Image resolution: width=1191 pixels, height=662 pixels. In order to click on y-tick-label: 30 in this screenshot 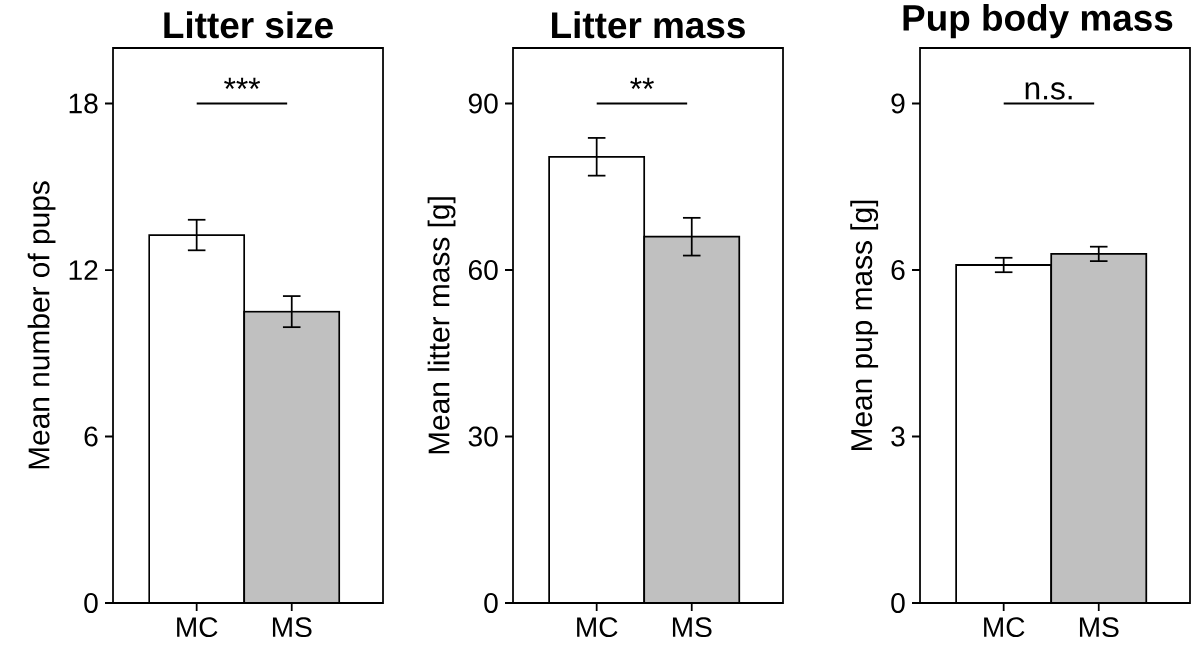, I will do `click(483, 436)`.